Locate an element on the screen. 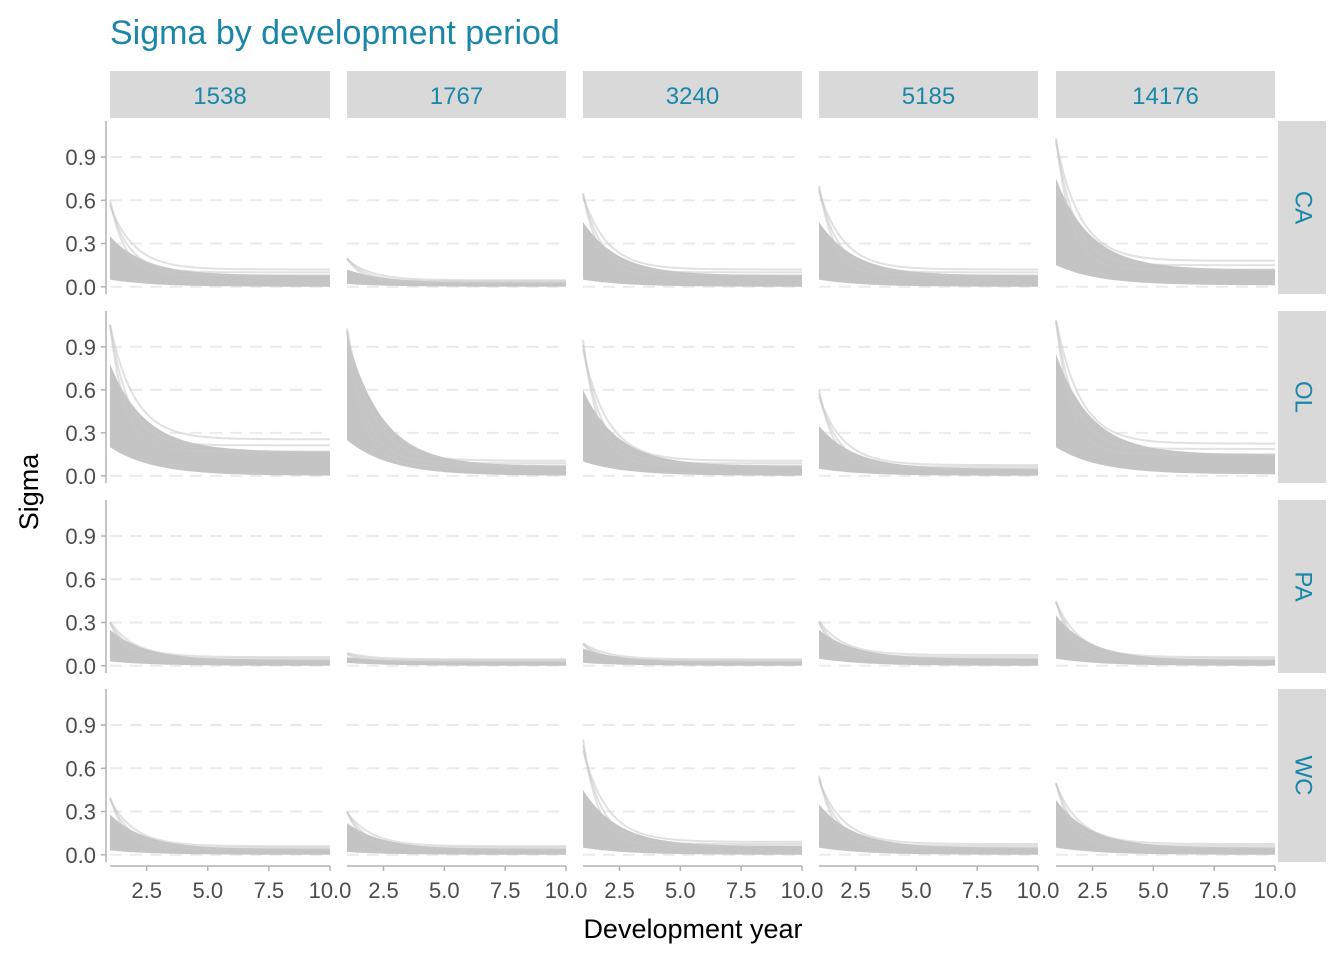  col-strip-label: 14176 is located at coordinates (1165, 96).